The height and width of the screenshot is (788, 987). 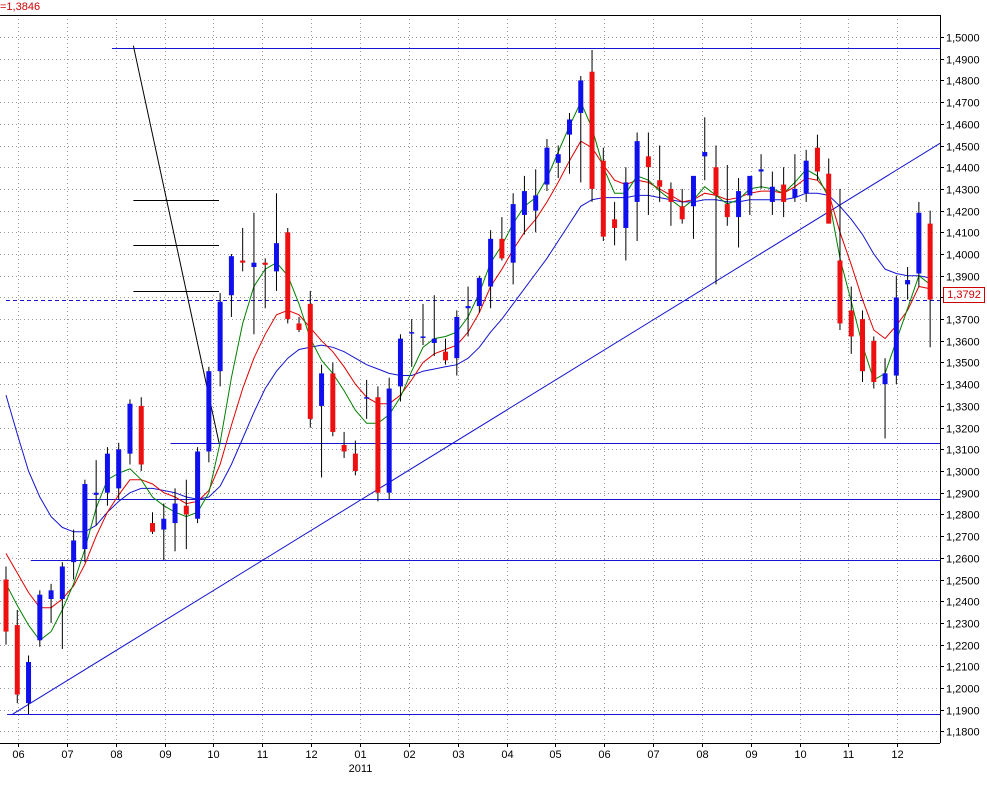 I want to click on x-tick-label: 09, so click(x=751, y=755).